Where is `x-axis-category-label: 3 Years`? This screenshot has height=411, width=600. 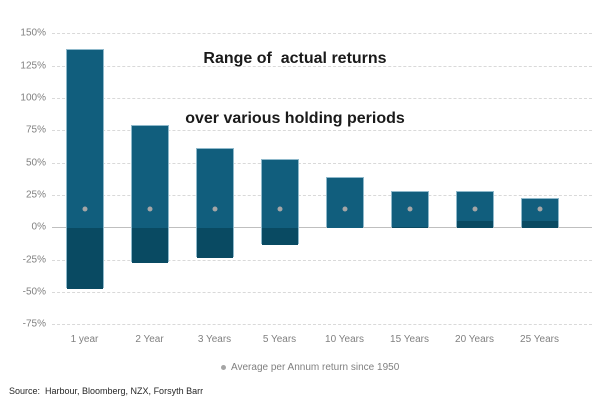 x-axis-category-label: 3 Years is located at coordinates (214, 339).